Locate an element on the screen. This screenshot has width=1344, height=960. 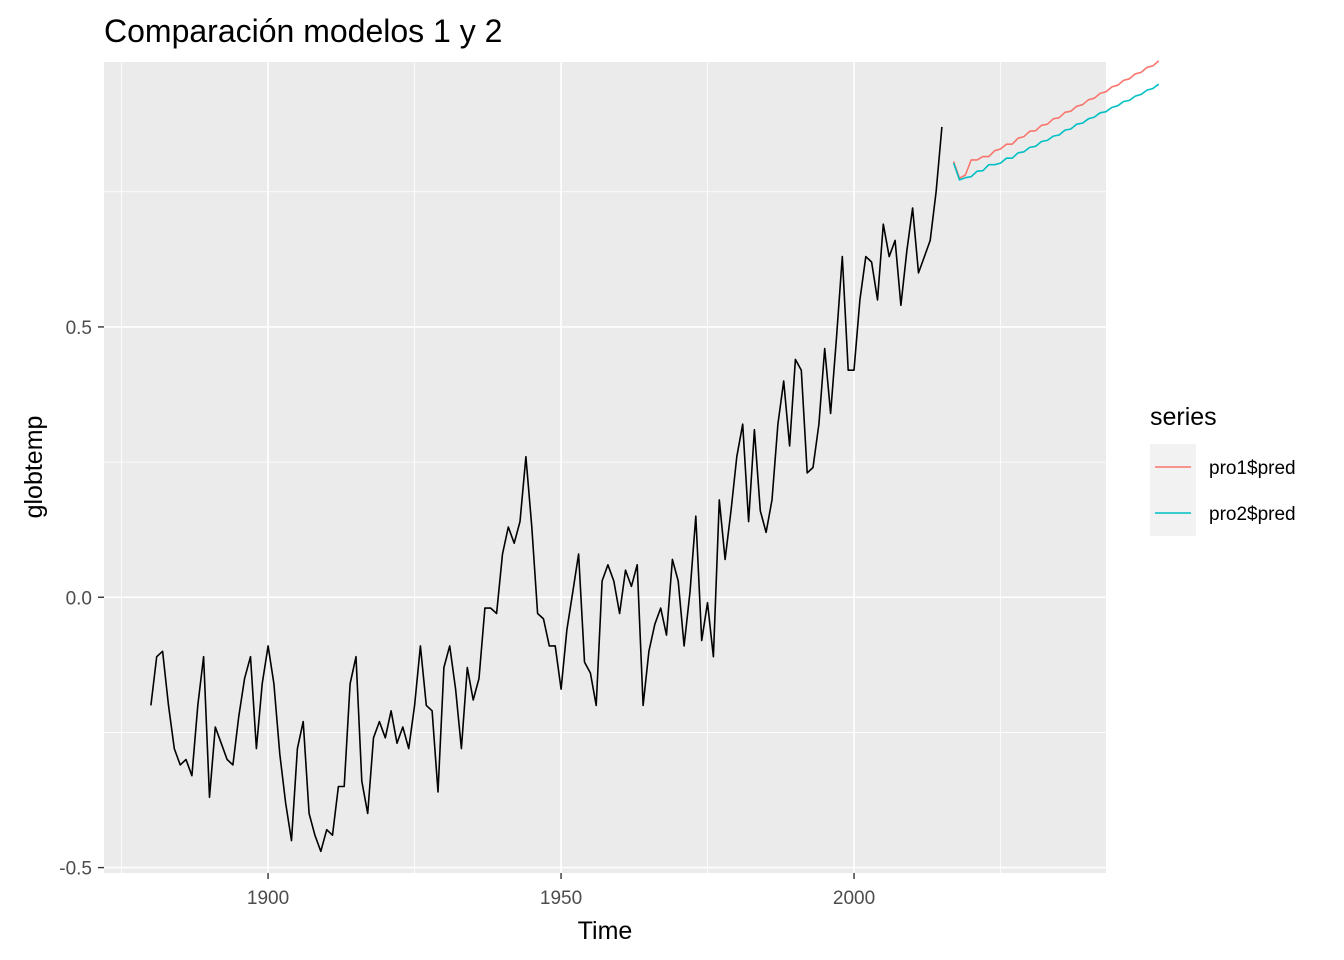
series-line-pro2-pred is located at coordinates (1056, 132).